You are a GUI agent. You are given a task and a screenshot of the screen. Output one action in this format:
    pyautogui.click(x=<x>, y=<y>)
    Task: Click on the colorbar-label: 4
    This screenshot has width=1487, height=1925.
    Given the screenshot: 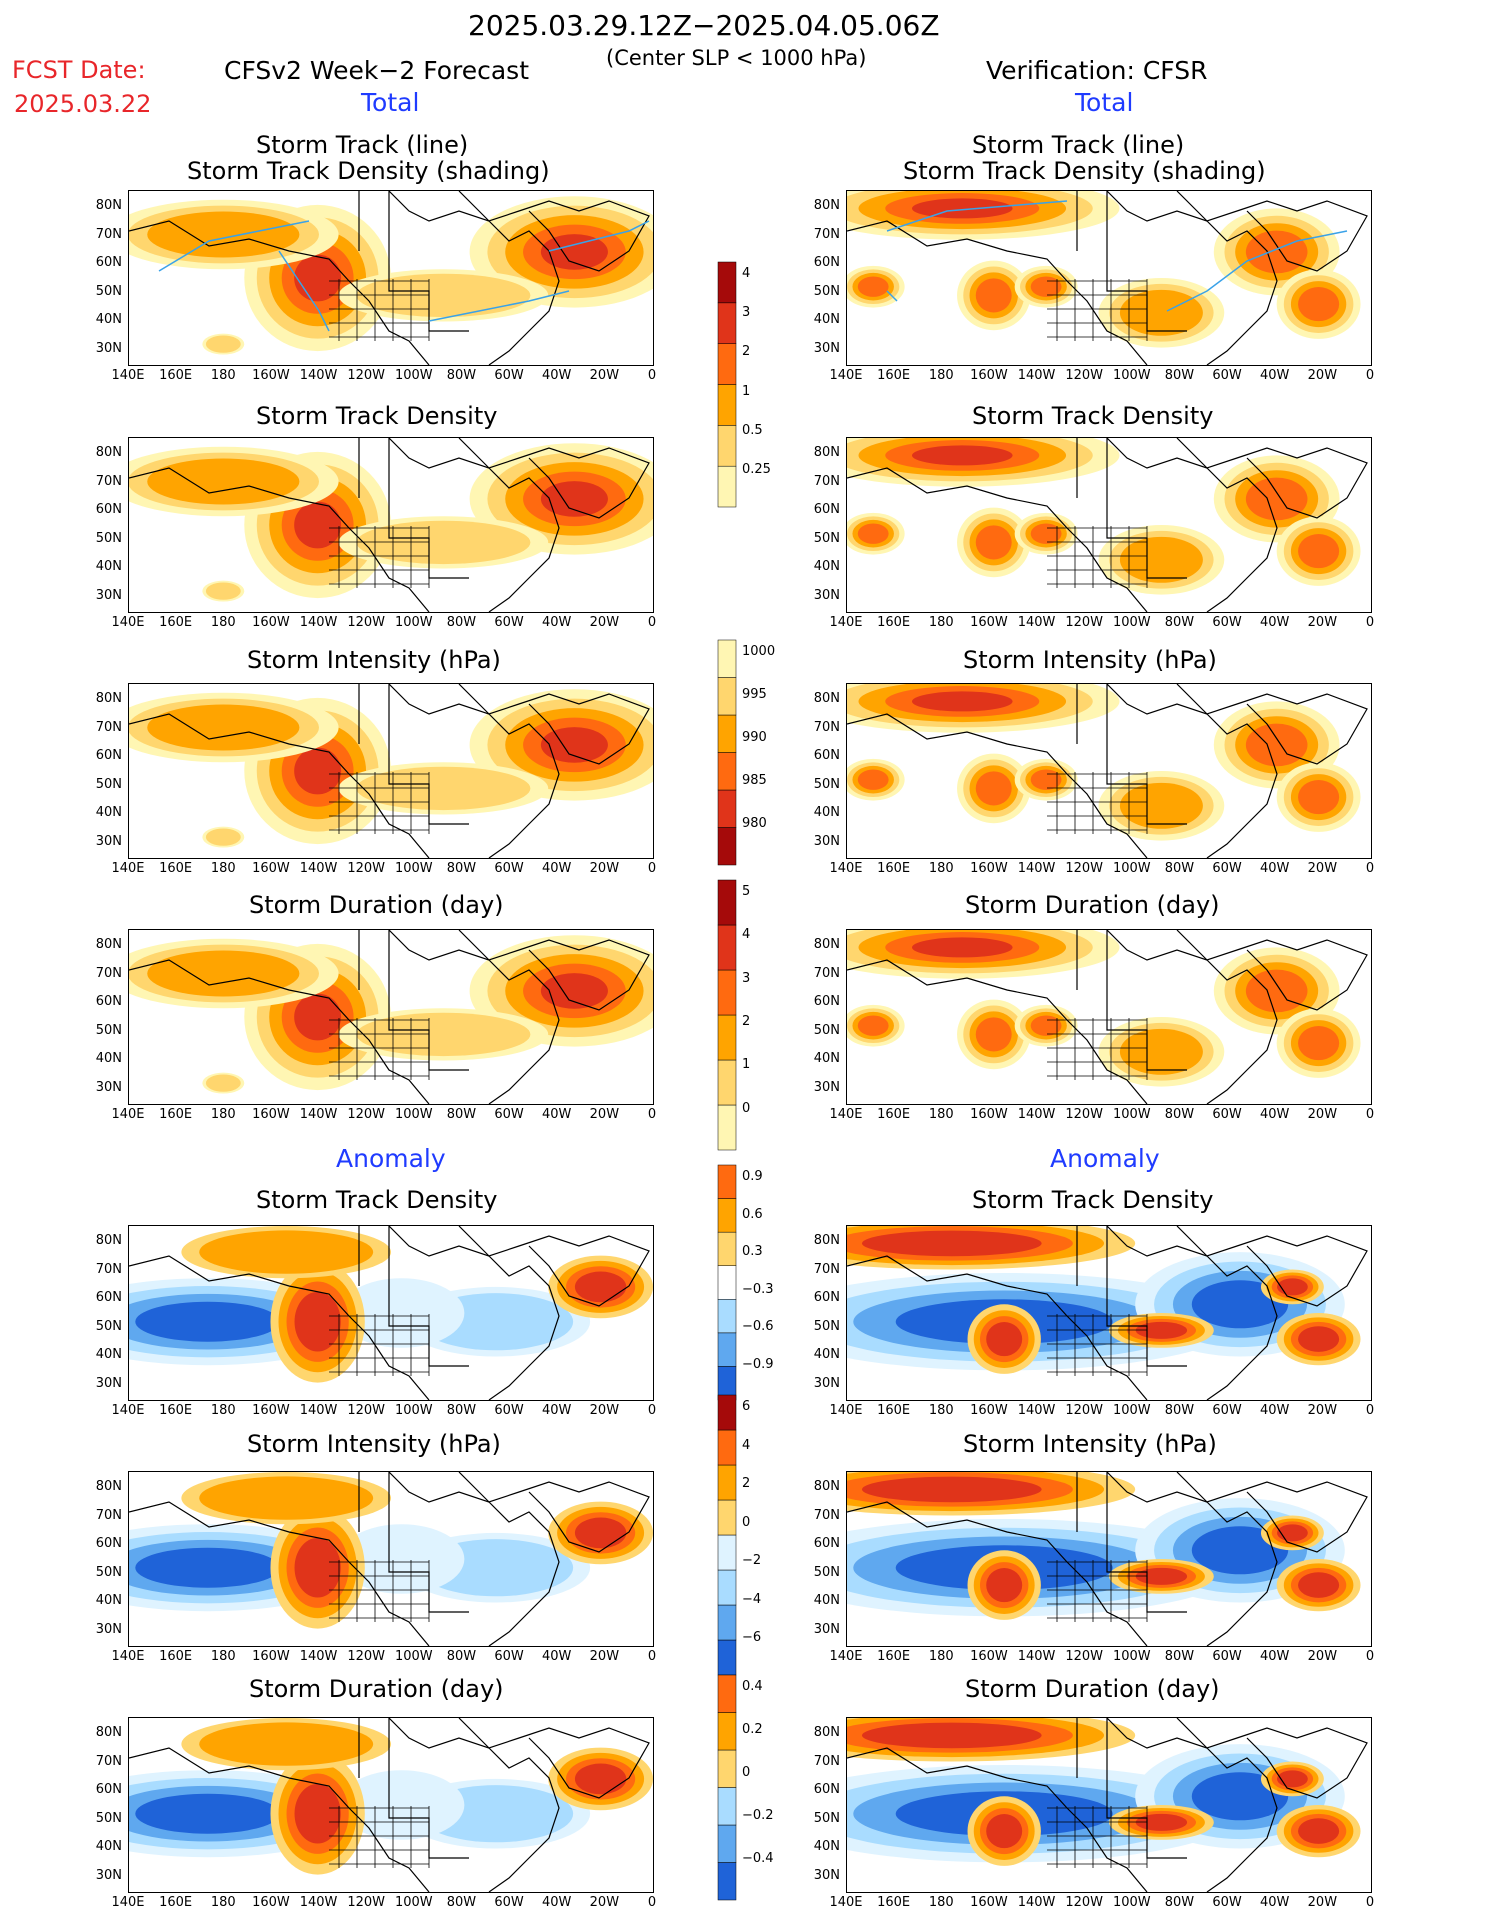 What is the action you would take?
    pyautogui.click(x=746, y=1445)
    